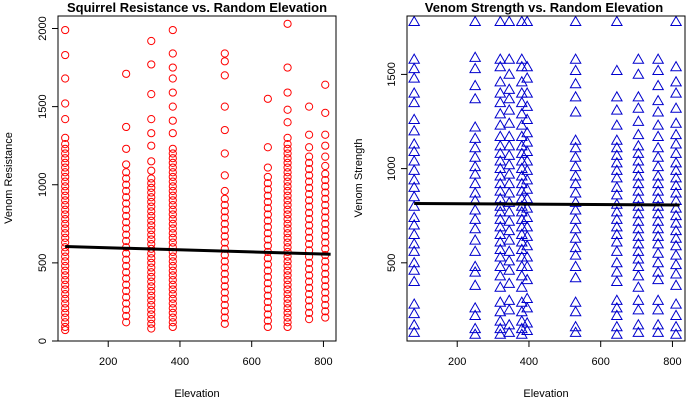 The height and width of the screenshot is (405, 700). Describe the element at coordinates (9, 178) in the screenshot. I see `resistance-y-axis-label: Venom Resistance` at that location.